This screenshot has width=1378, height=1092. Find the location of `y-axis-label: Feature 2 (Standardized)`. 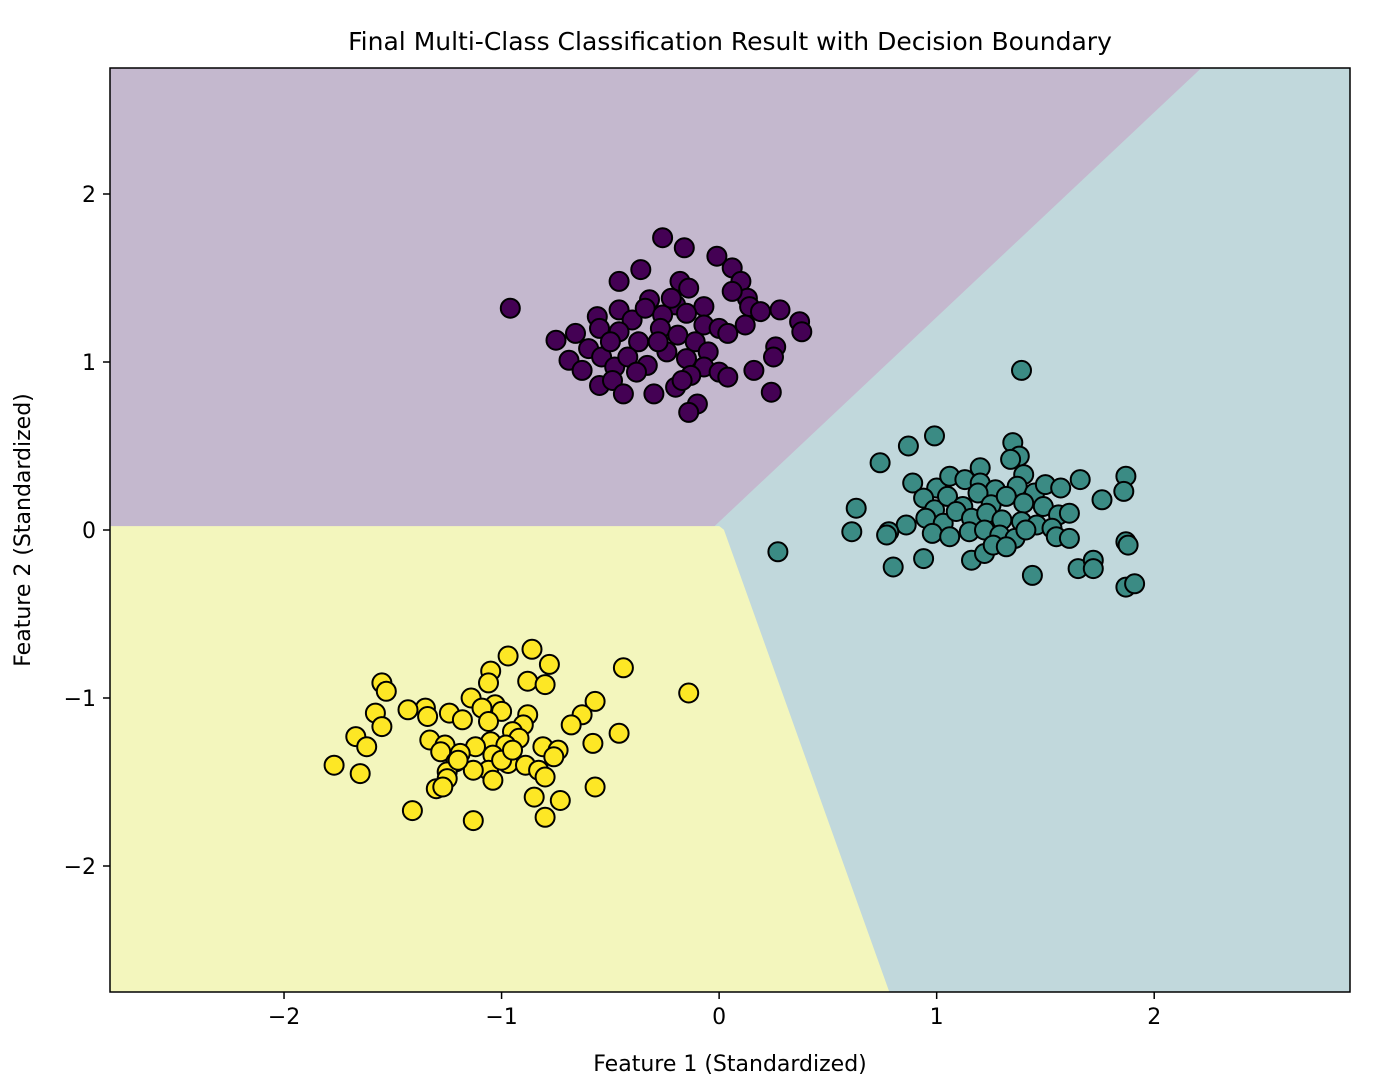

y-axis-label: Feature 2 (Standardized) is located at coordinates (23, 530).